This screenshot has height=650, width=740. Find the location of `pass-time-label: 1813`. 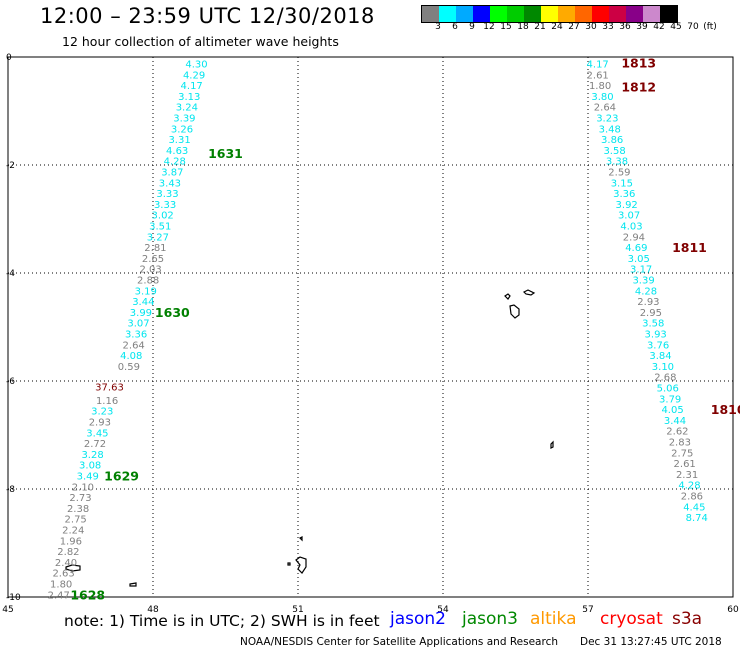

pass-time-label: 1813 is located at coordinates (638, 62).